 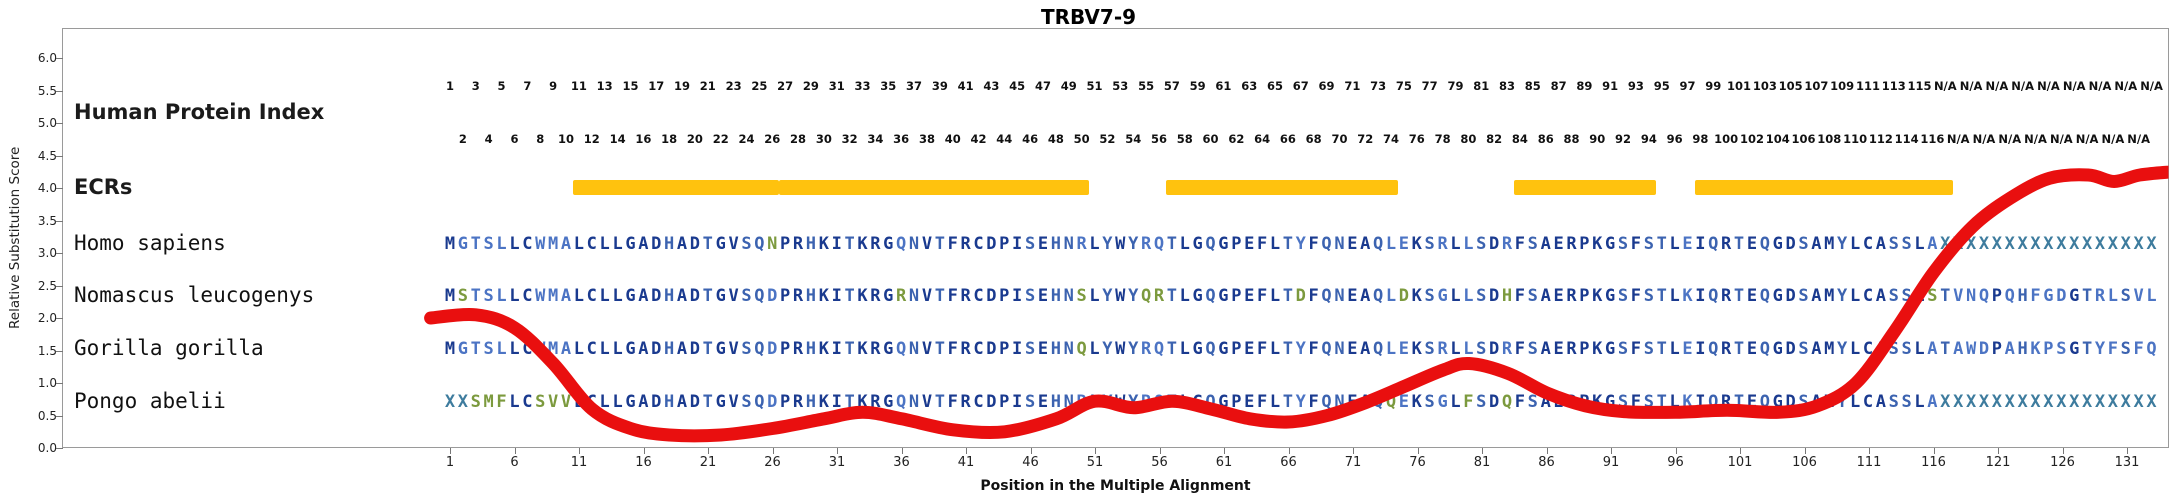 I want to click on sequence-char: W, so click(x=1120, y=295).